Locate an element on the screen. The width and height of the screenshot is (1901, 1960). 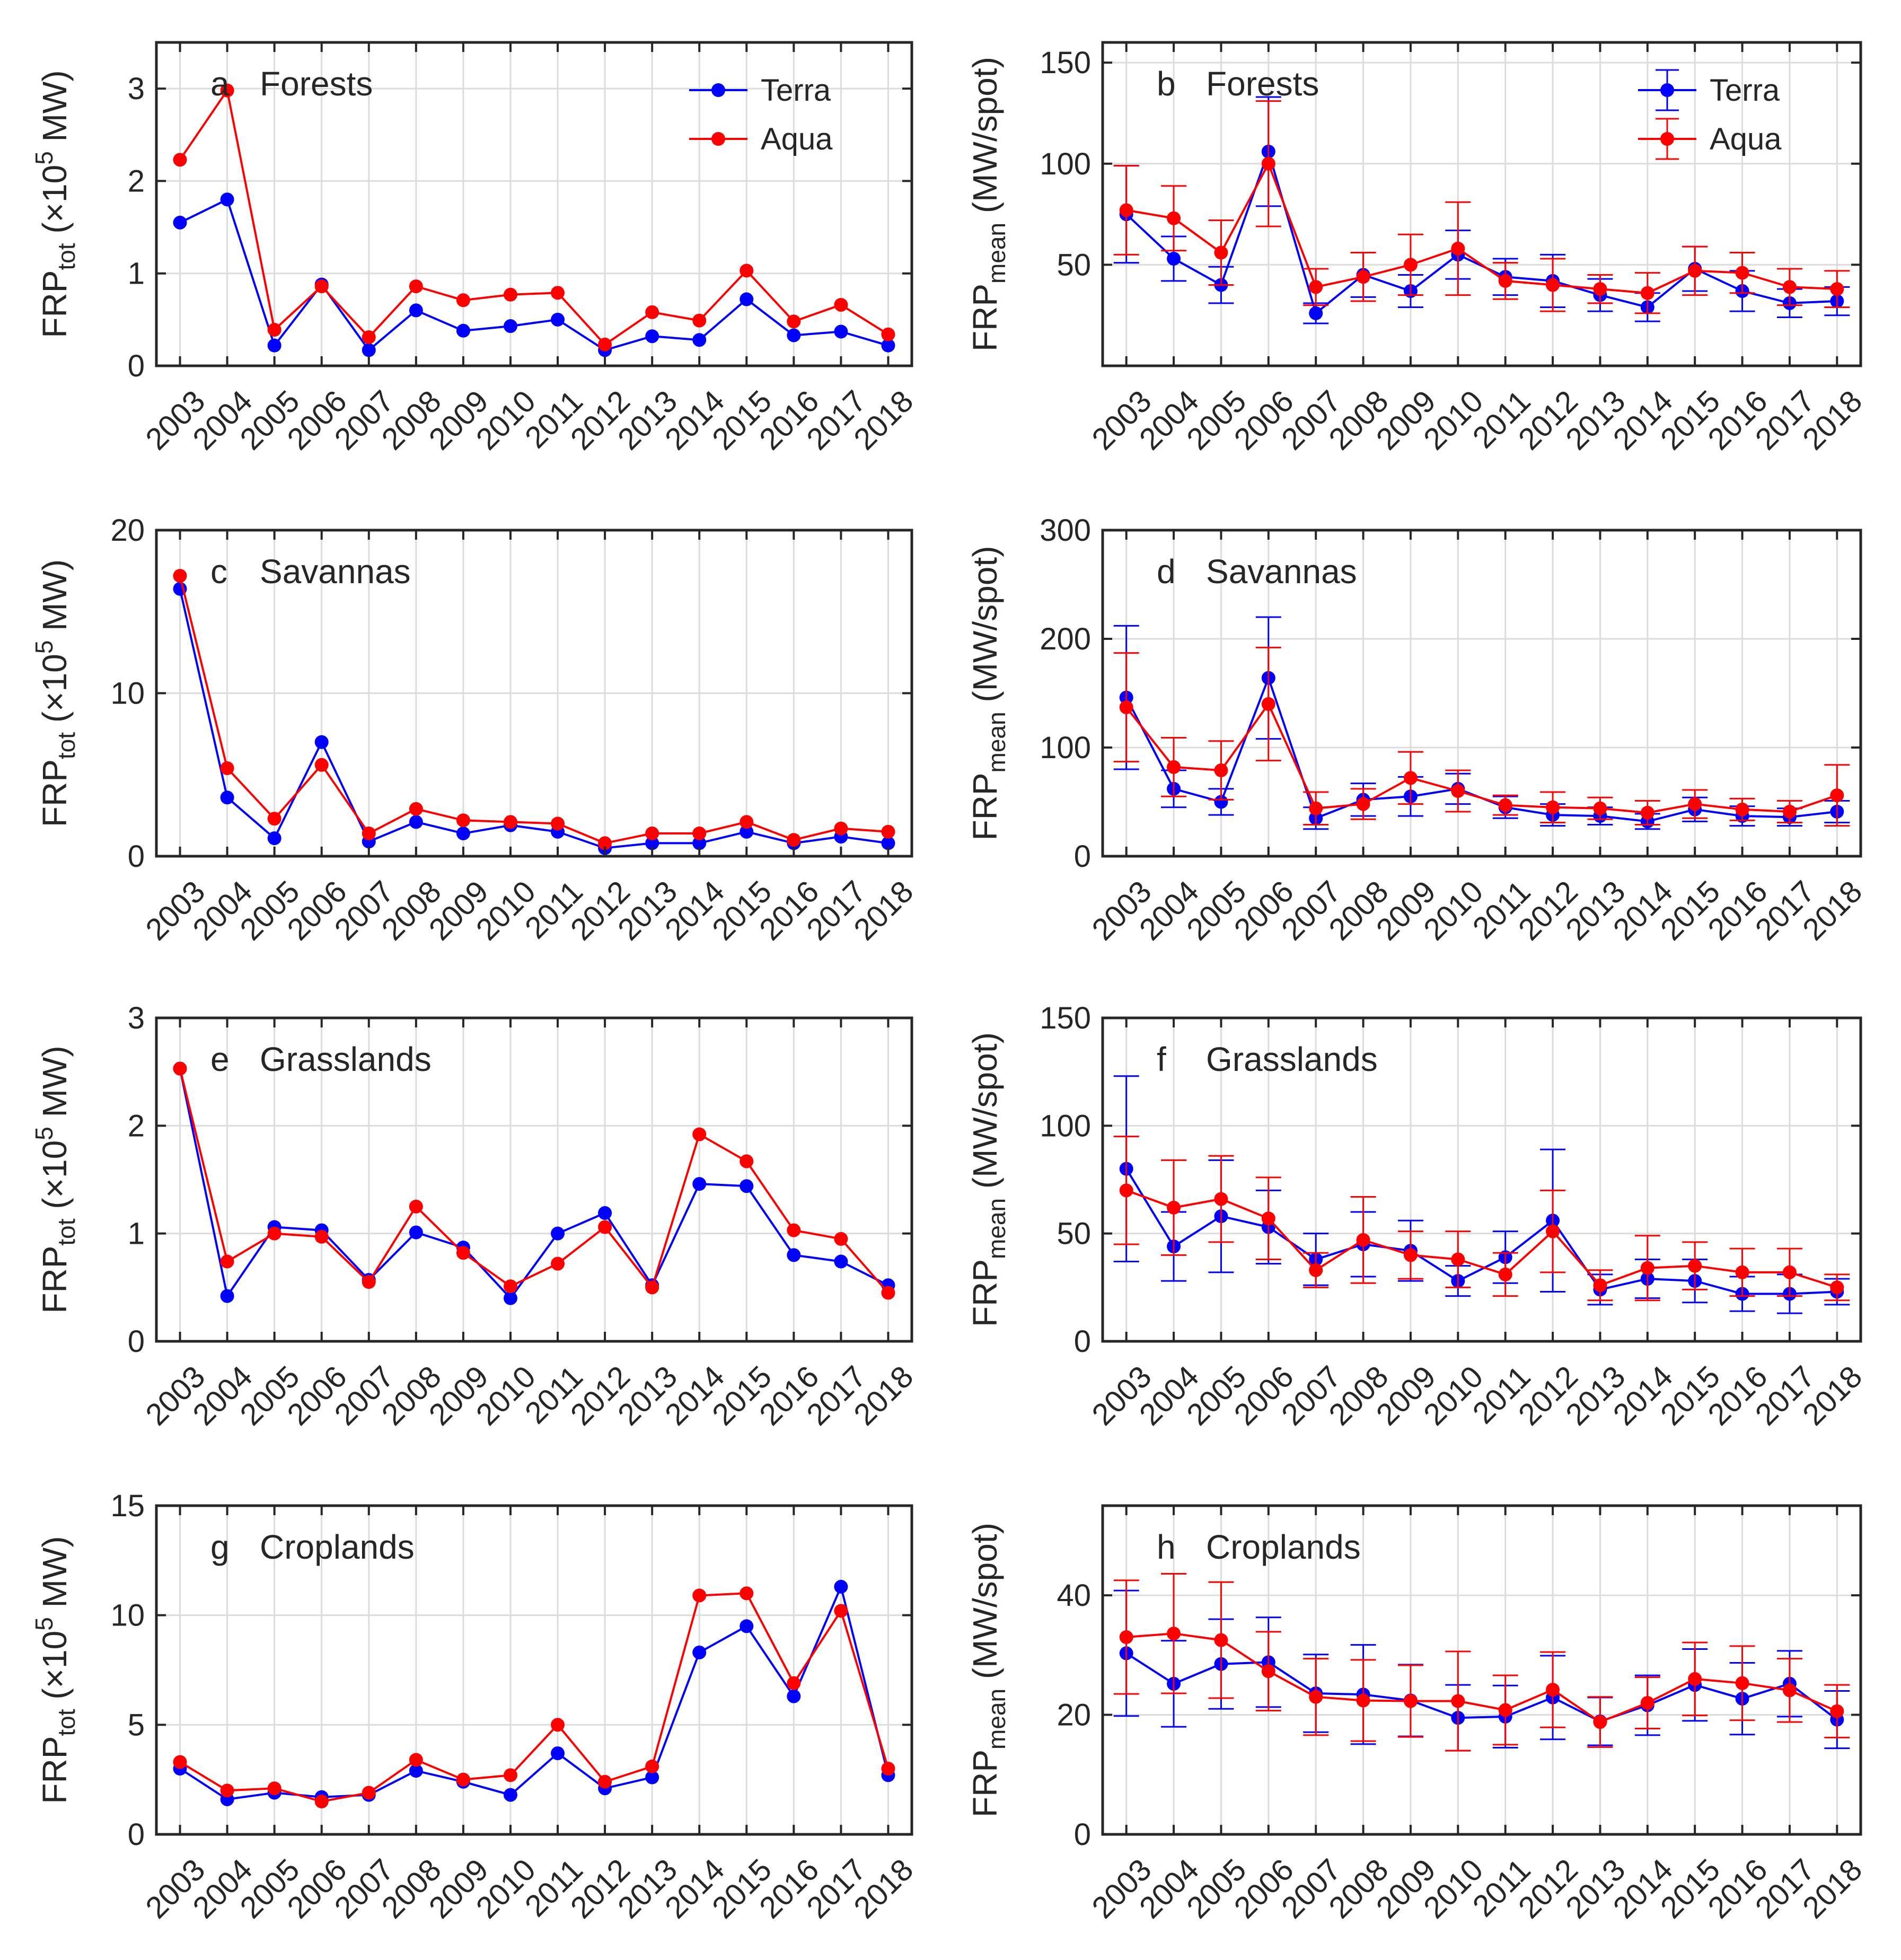
y-tick-label: 15 is located at coordinates (128, 1506).